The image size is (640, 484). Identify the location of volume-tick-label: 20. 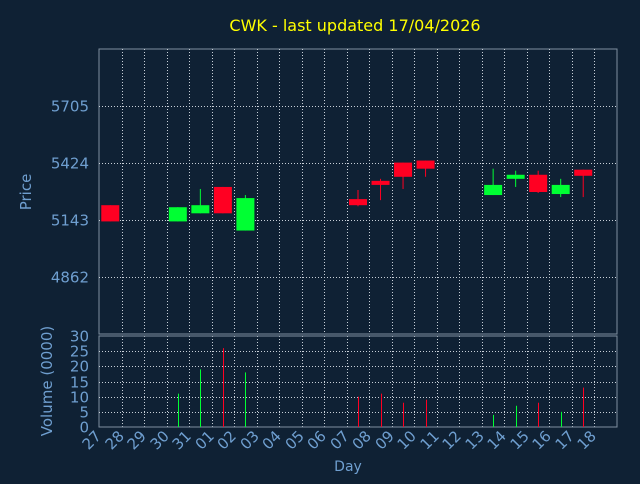
(79, 367).